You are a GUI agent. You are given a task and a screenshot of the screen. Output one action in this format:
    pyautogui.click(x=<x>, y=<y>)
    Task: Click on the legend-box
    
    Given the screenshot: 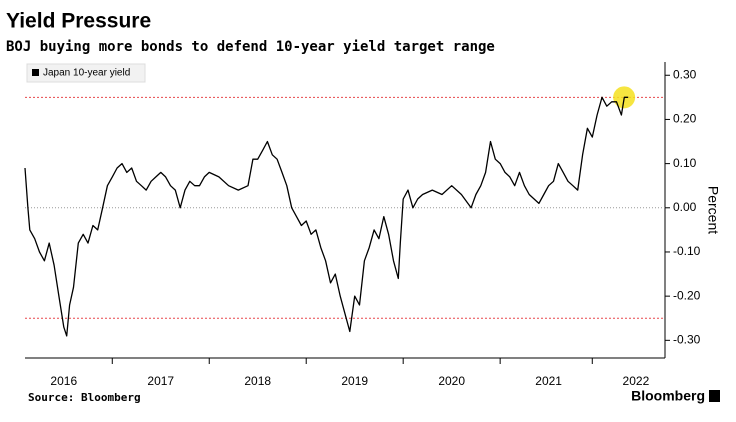 What is the action you would take?
    pyautogui.click(x=86, y=73)
    